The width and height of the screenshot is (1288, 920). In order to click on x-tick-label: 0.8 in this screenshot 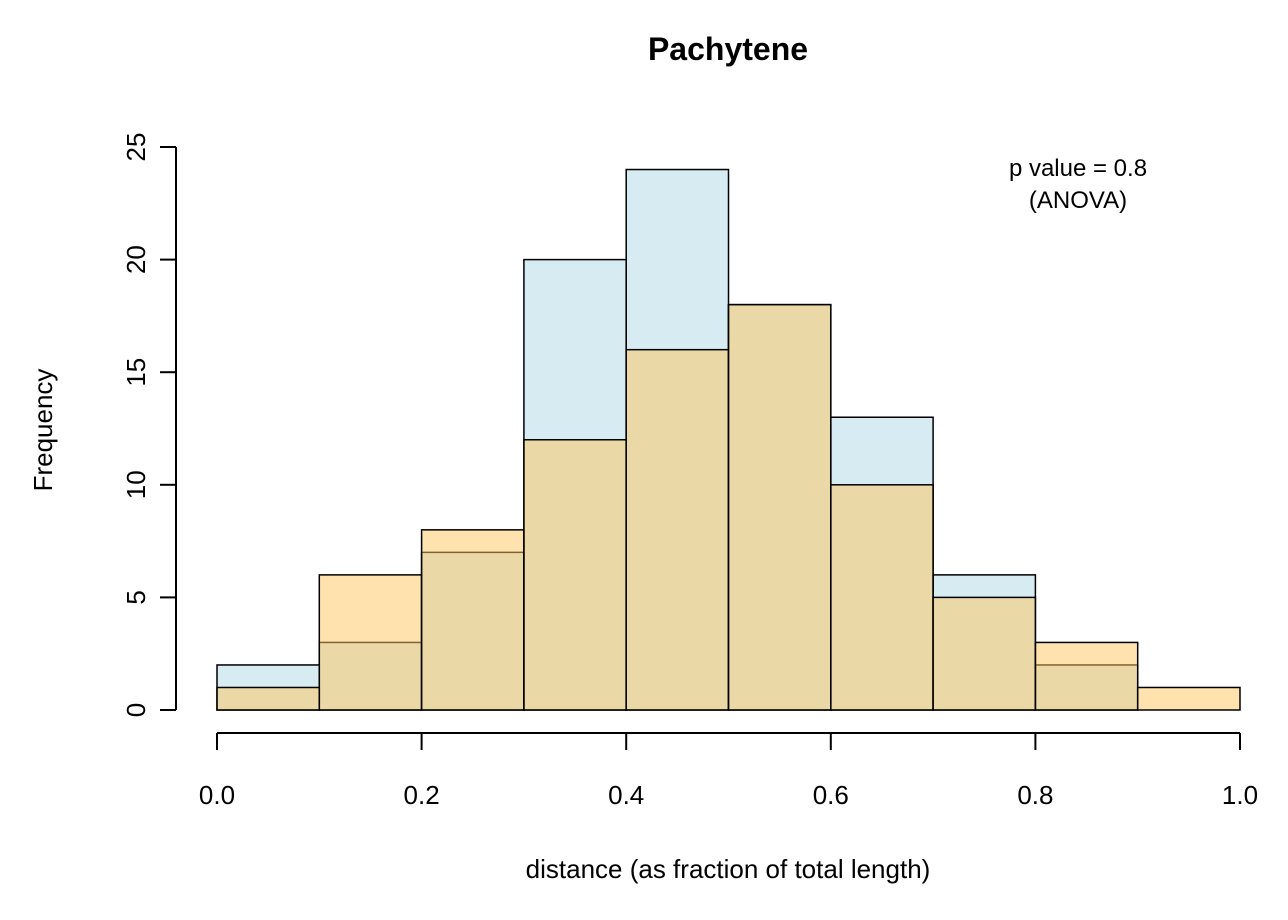, I will do `click(1035, 795)`.